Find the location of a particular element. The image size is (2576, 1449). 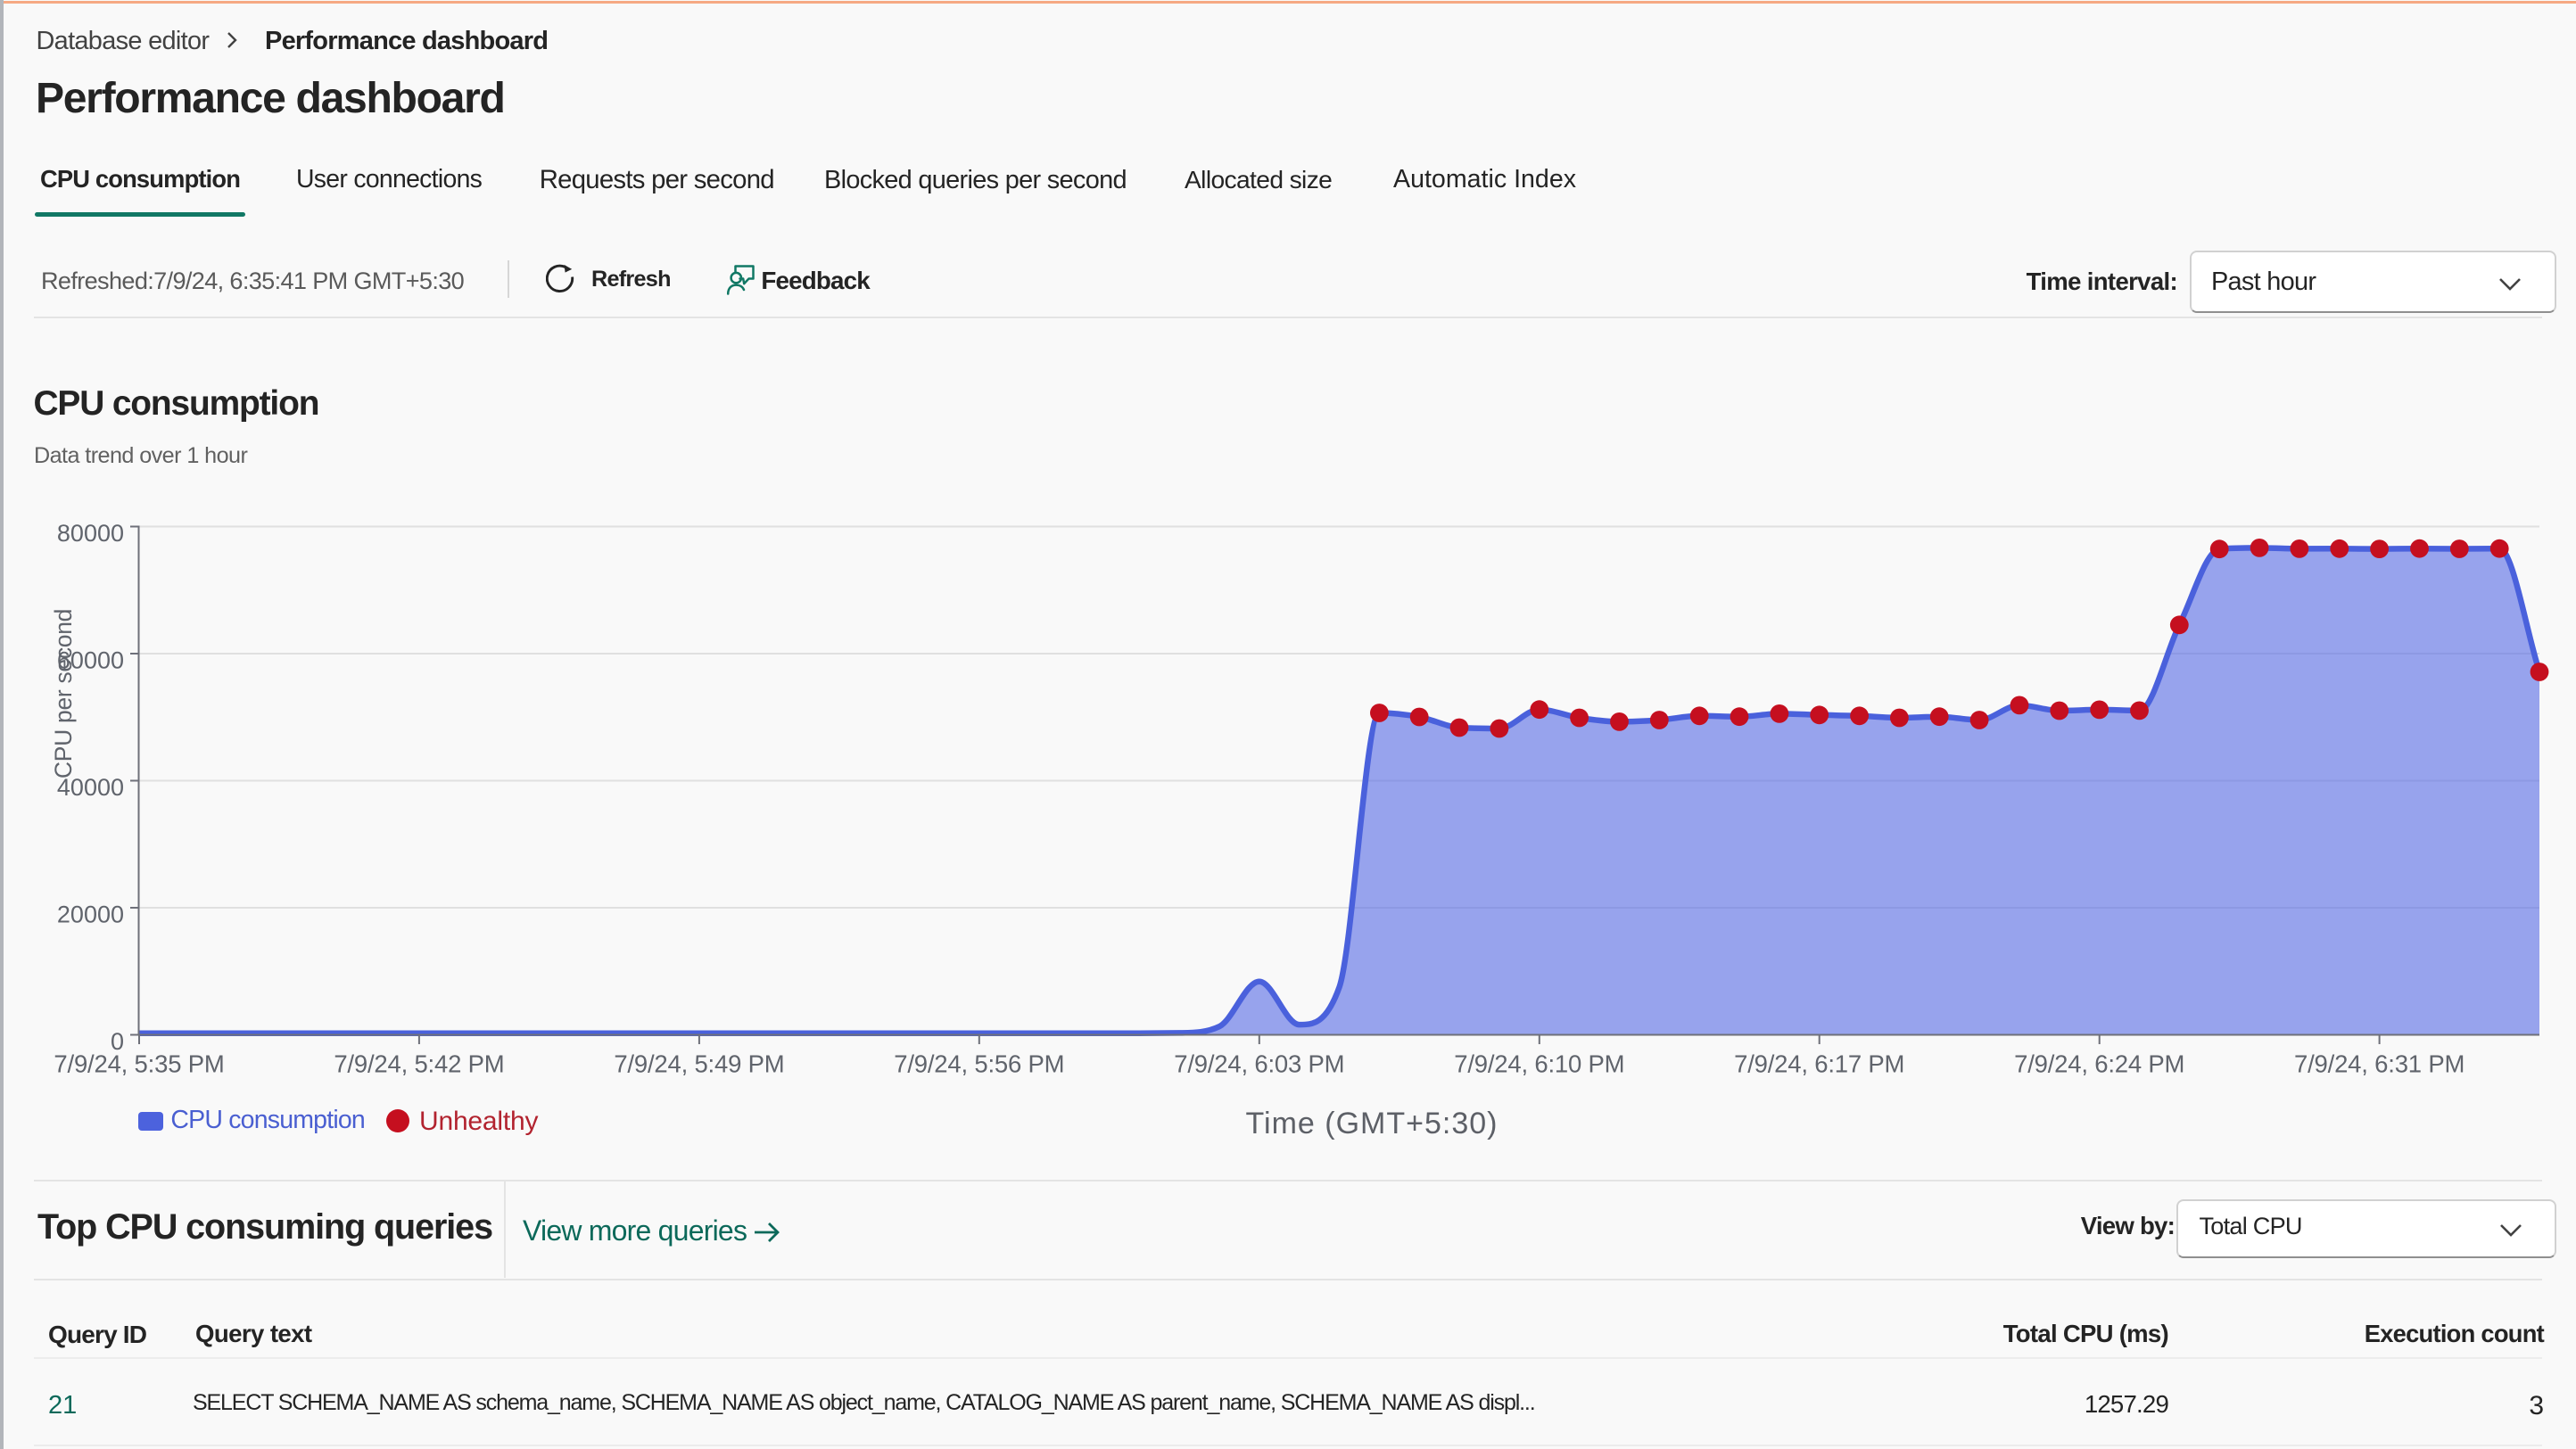

svg-text: 7/9/24, 6:24 PM is located at coordinates (2099, 1064).